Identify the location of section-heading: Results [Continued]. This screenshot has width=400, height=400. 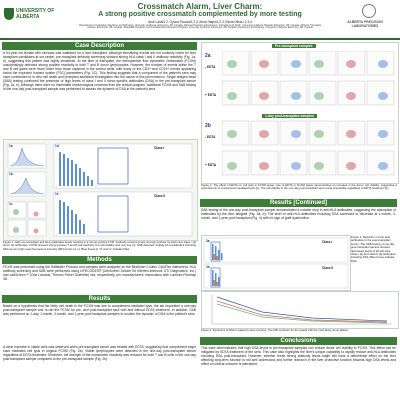
(298, 203).